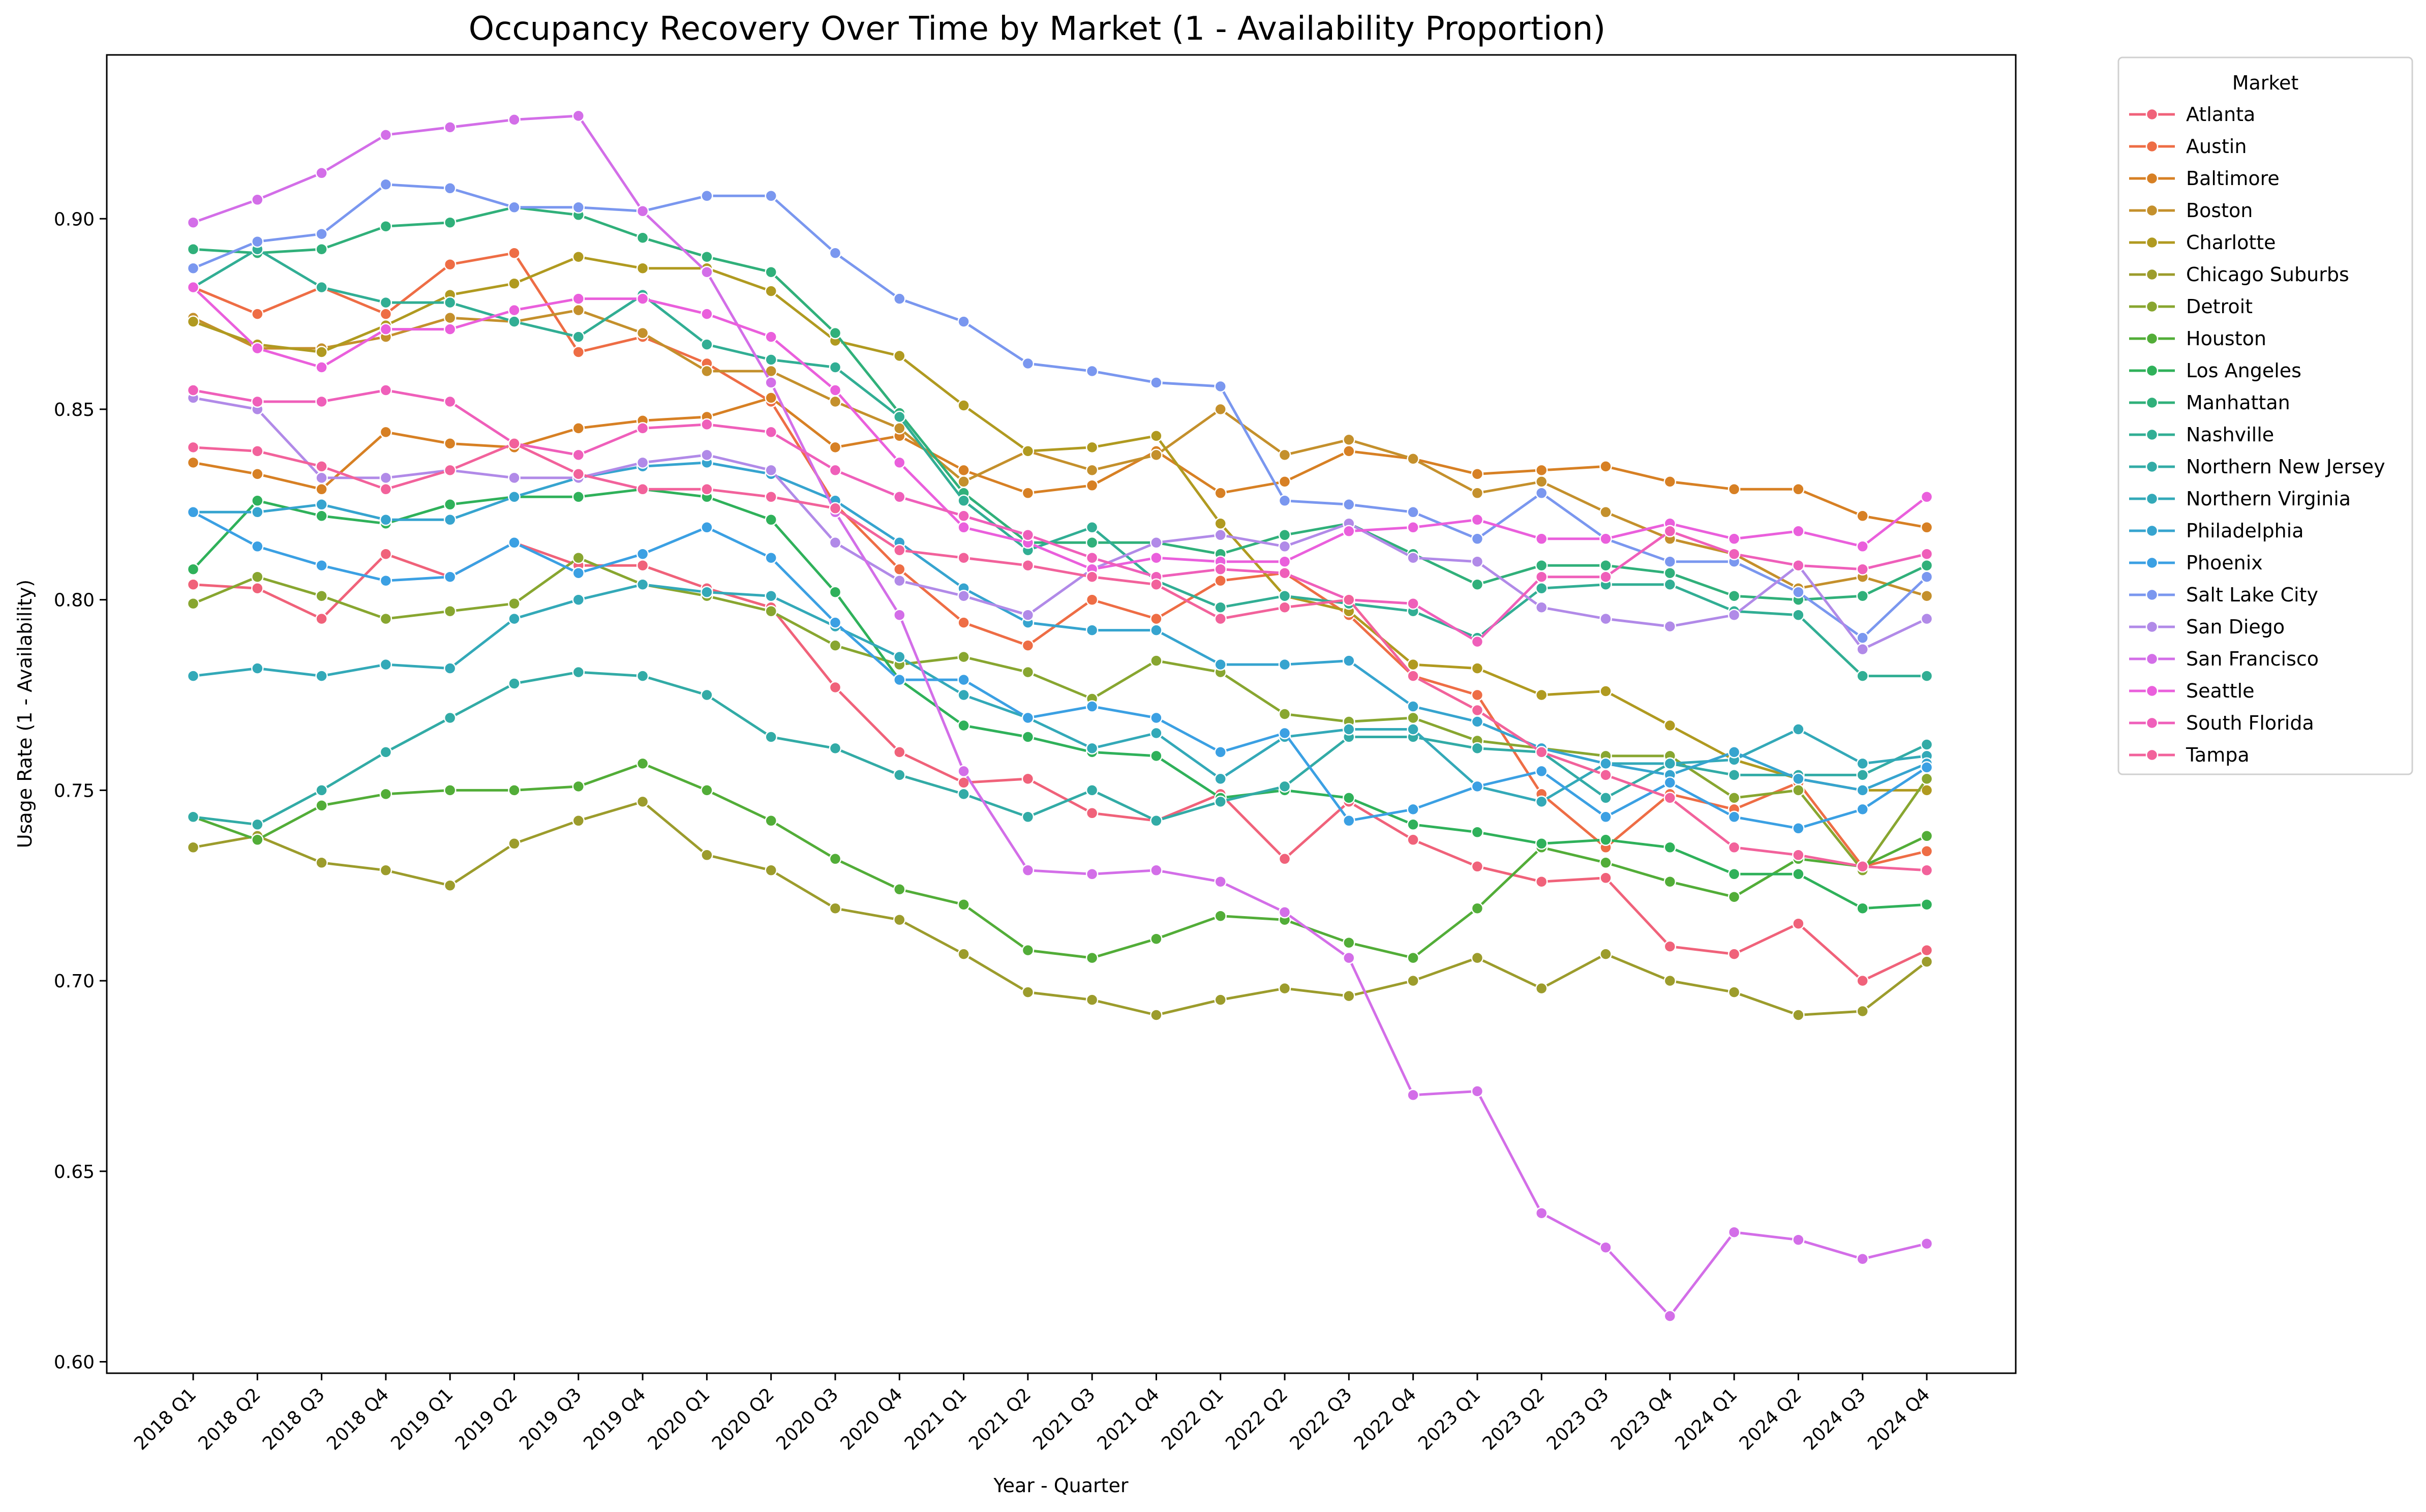 This screenshot has height=1512, width=2426. What do you see at coordinates (2224, 563) in the screenshot?
I see `legend-label: Phoenix` at bounding box center [2224, 563].